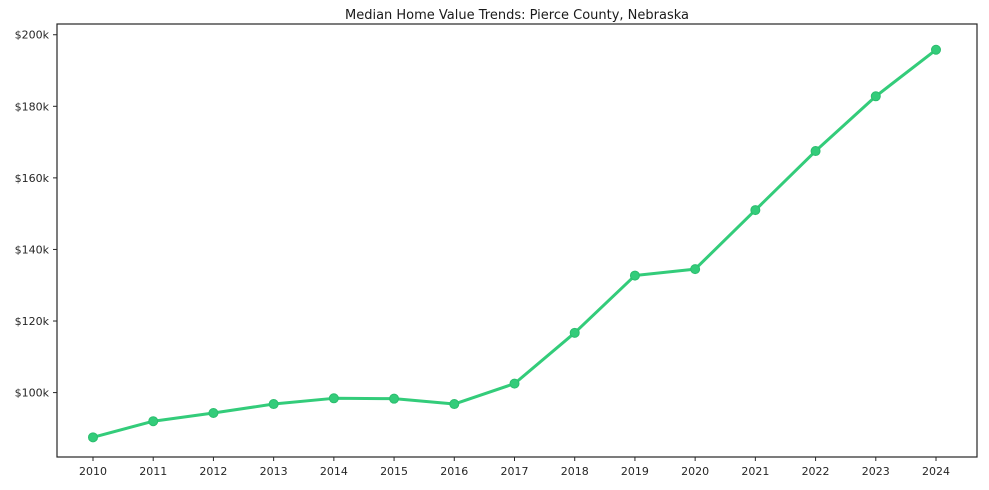  Describe the element at coordinates (394, 471) in the screenshot. I see `x-tick-label: 2015` at that location.